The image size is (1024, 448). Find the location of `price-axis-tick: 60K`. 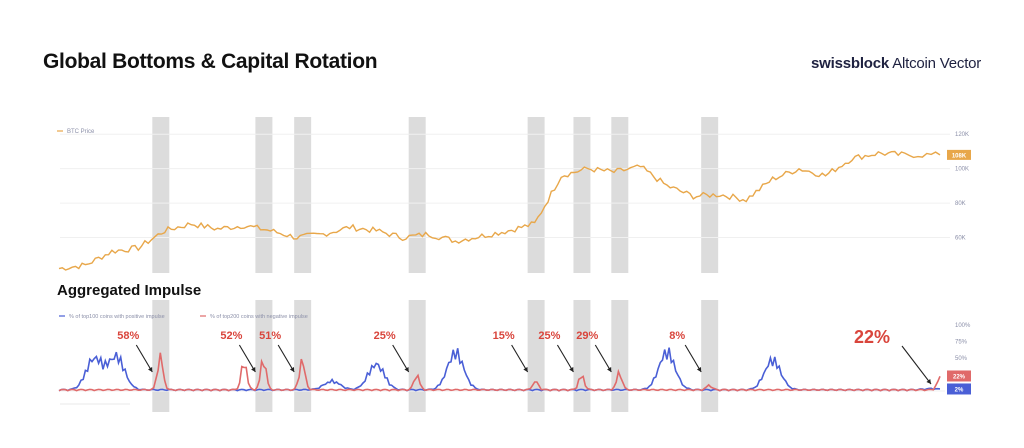

price-axis-tick: 60K is located at coordinates (960, 239).